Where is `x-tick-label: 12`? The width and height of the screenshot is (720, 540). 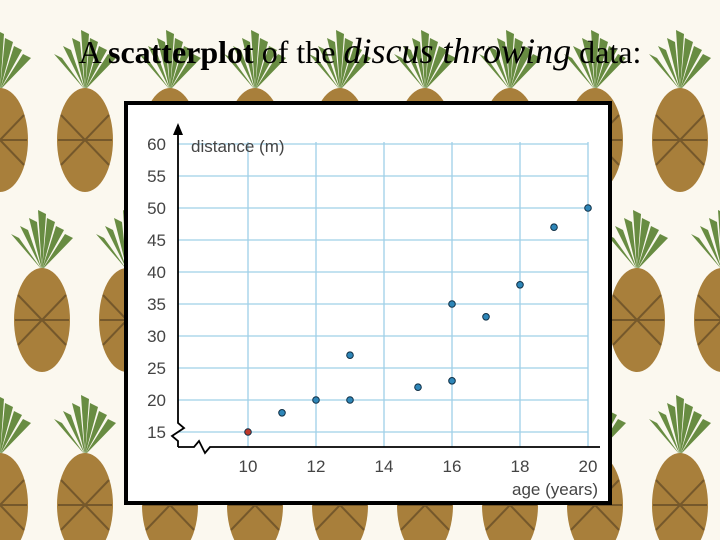
x-tick-label: 12 is located at coordinates (316, 466).